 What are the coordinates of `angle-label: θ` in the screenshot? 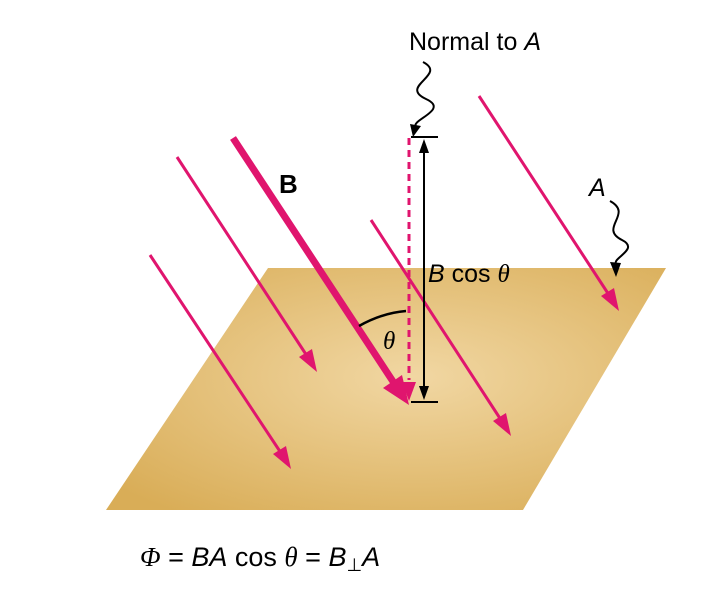 It's located at (389, 341).